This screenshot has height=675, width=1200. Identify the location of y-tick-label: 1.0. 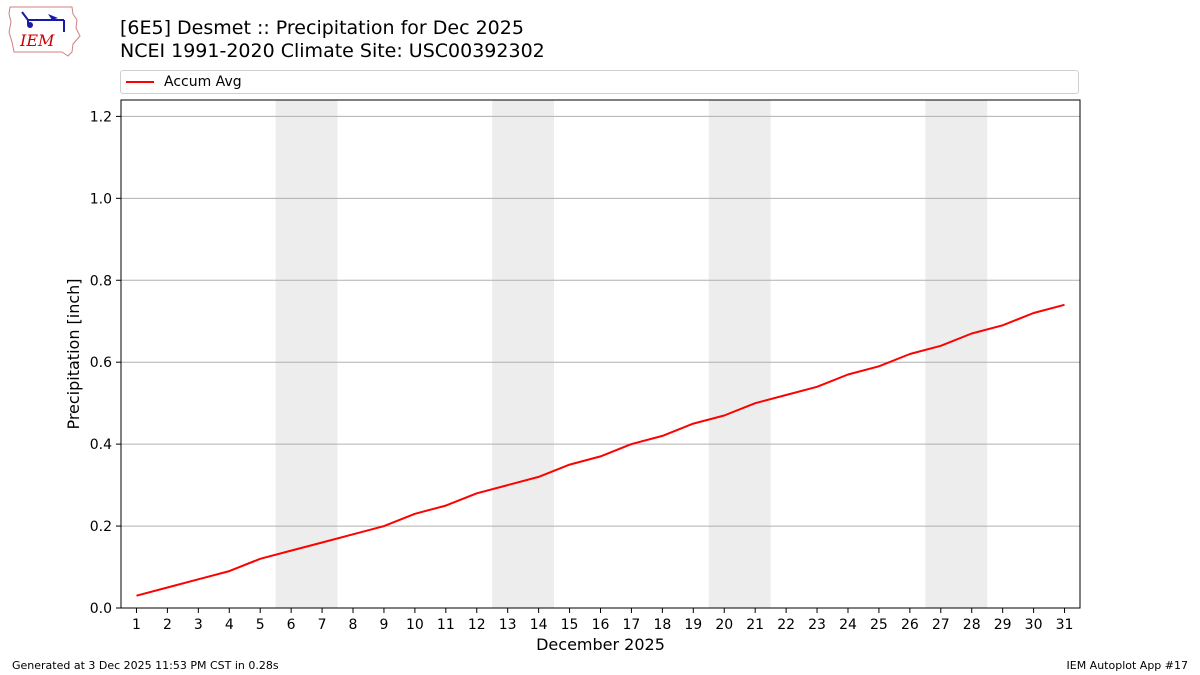
(101, 199).